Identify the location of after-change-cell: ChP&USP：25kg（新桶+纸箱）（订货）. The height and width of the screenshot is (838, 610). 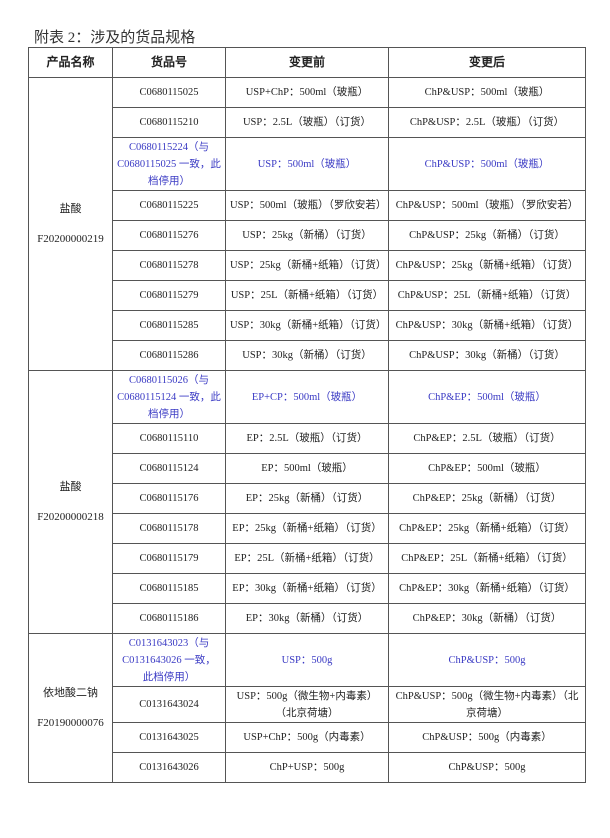
(487, 265).